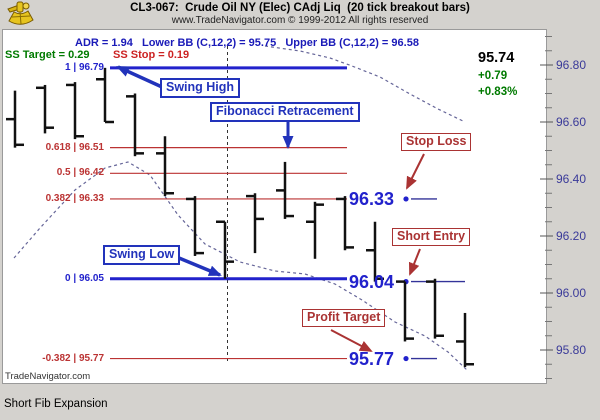 The image size is (600, 420). What do you see at coordinates (436, 142) in the screenshot?
I see `annotation-box: Stop Loss` at bounding box center [436, 142].